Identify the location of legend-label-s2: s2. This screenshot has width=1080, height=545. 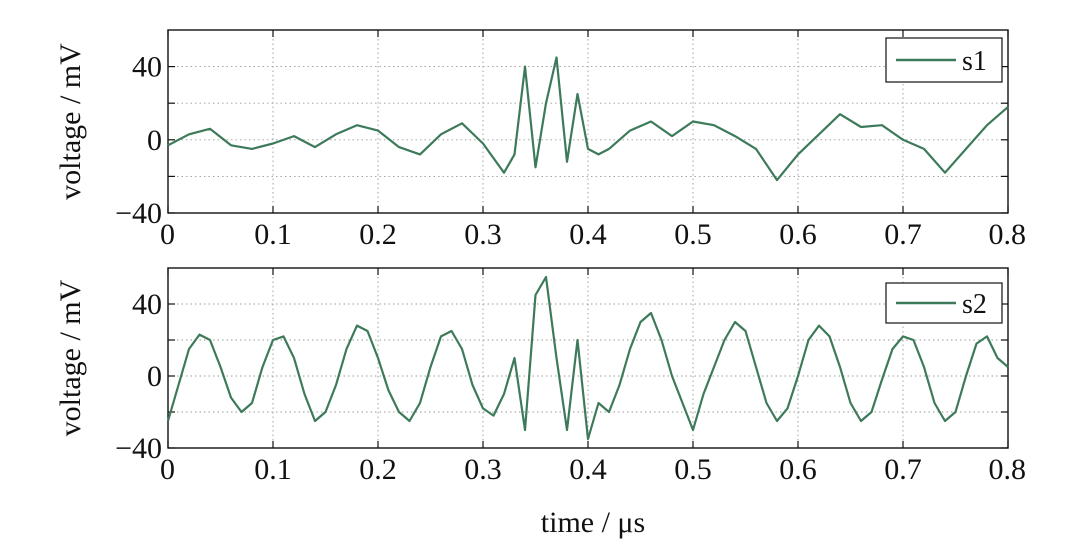
(974, 304).